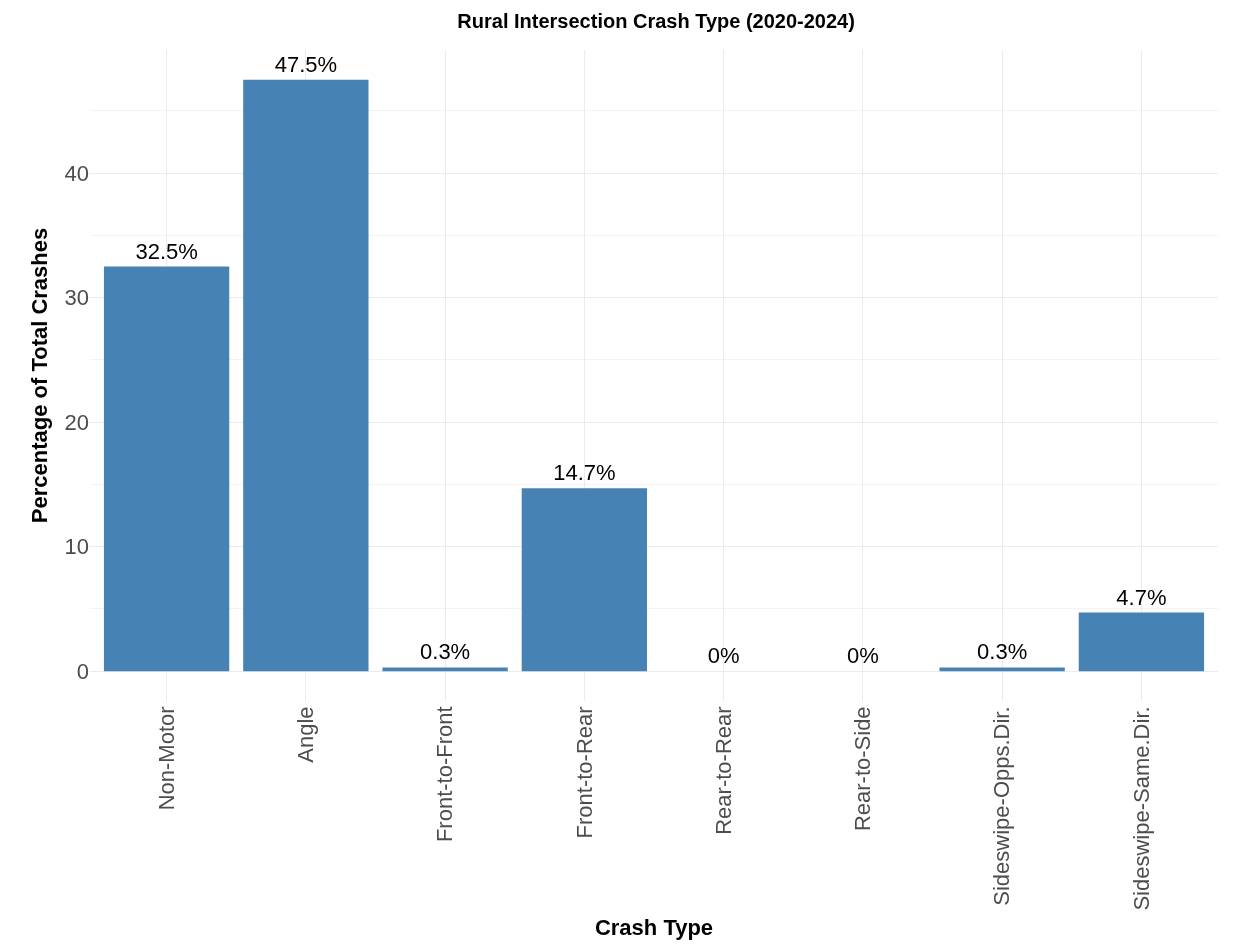 The image size is (1238, 948). I want to click on y-tick-label: 40, so click(76, 173).